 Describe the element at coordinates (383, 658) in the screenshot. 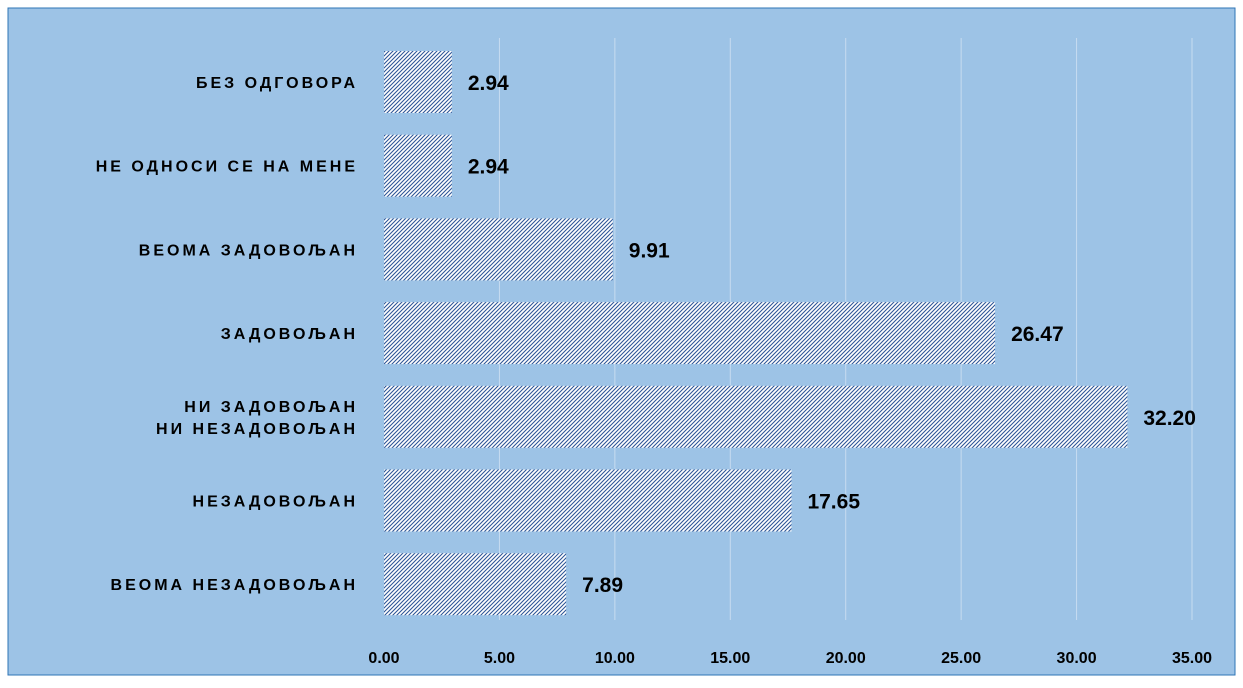

I see `x-tick-label: 0.00` at that location.